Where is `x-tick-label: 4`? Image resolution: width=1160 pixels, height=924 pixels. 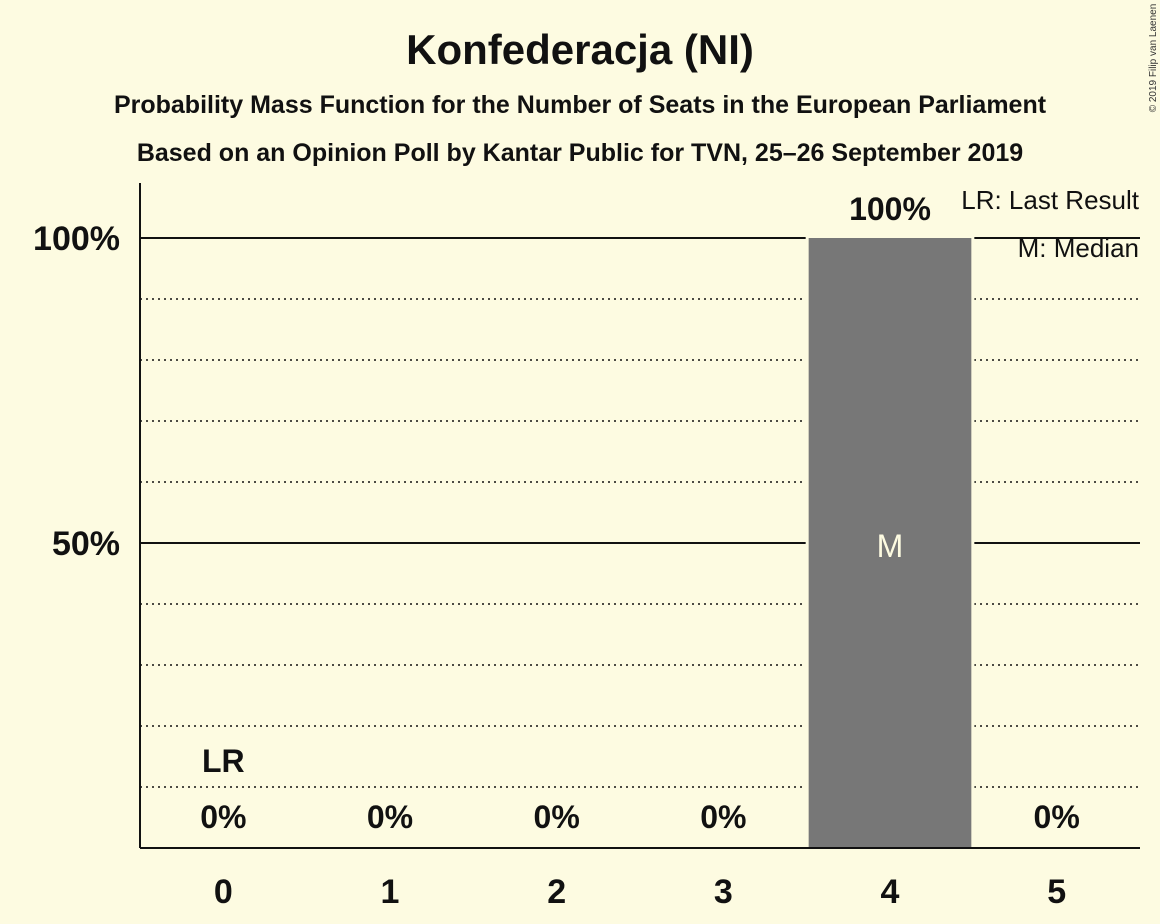 x-tick-label: 4 is located at coordinates (890, 892).